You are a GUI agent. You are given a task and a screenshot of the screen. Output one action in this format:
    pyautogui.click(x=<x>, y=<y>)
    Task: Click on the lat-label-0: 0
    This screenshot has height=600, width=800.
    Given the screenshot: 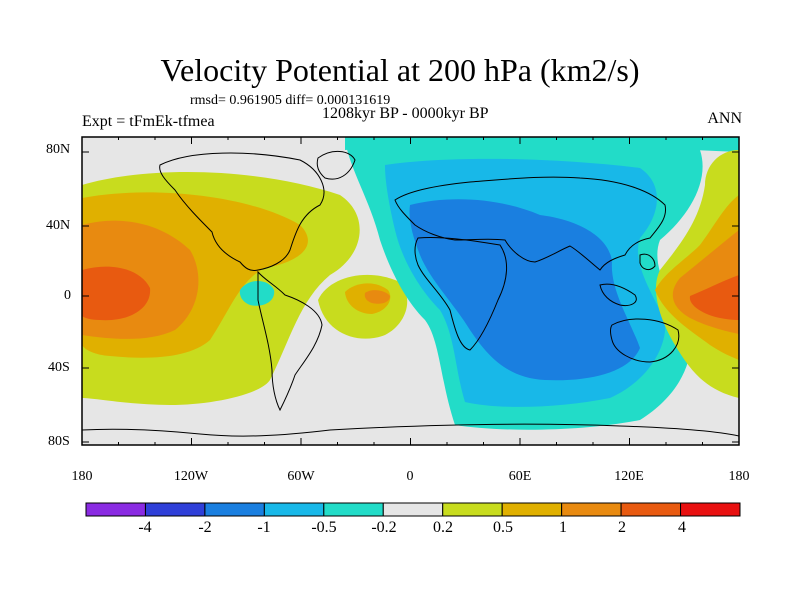 What is the action you would take?
    pyautogui.click(x=67, y=295)
    